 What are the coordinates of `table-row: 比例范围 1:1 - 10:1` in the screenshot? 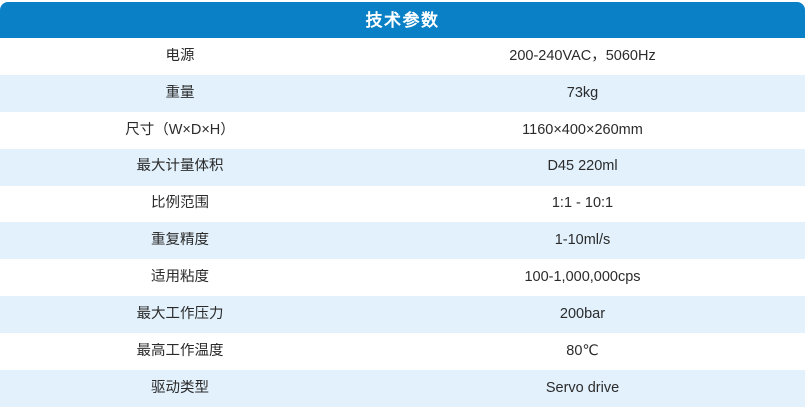 It's located at (402, 204).